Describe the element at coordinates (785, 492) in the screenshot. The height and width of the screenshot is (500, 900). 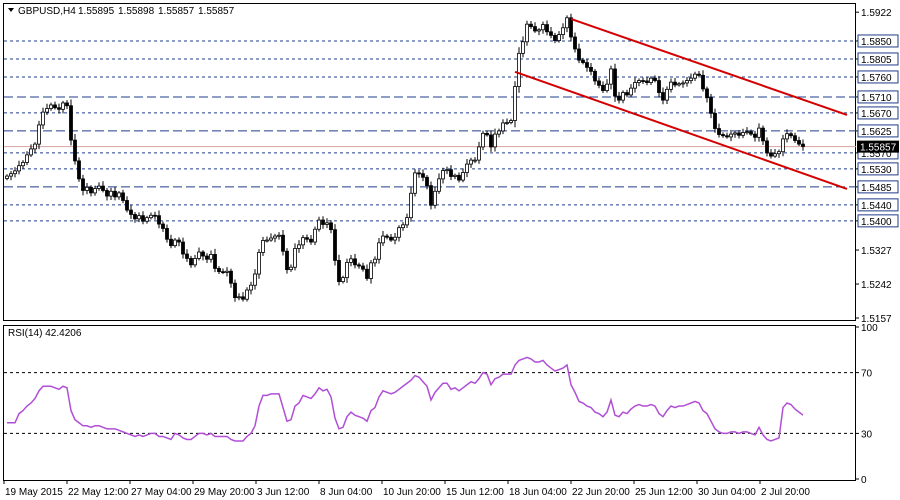
I see `time-tick-label: 2 Jul 20:00` at that location.